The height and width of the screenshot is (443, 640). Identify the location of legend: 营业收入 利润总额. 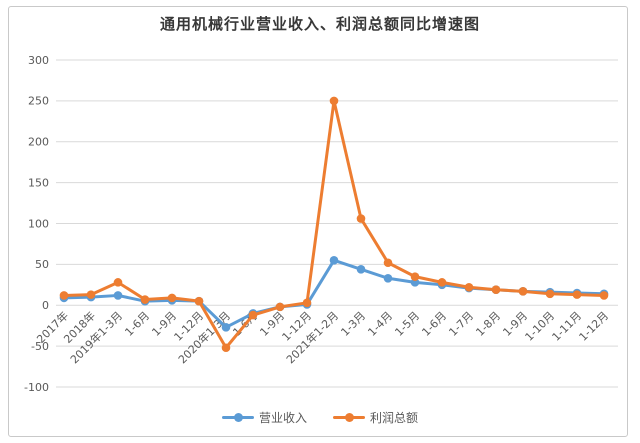
(320, 417).